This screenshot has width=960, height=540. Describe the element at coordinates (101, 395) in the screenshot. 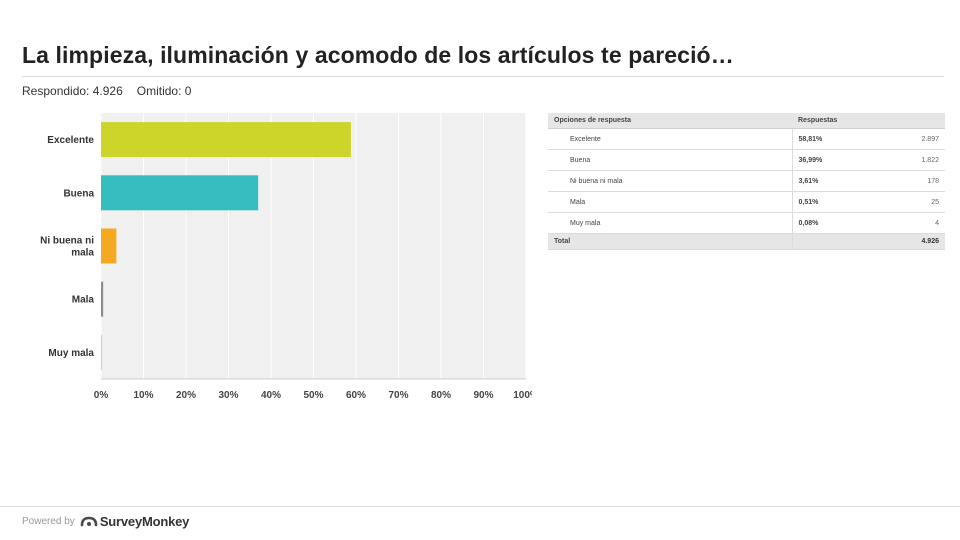

I see `x-tick-label: 0%` at that location.